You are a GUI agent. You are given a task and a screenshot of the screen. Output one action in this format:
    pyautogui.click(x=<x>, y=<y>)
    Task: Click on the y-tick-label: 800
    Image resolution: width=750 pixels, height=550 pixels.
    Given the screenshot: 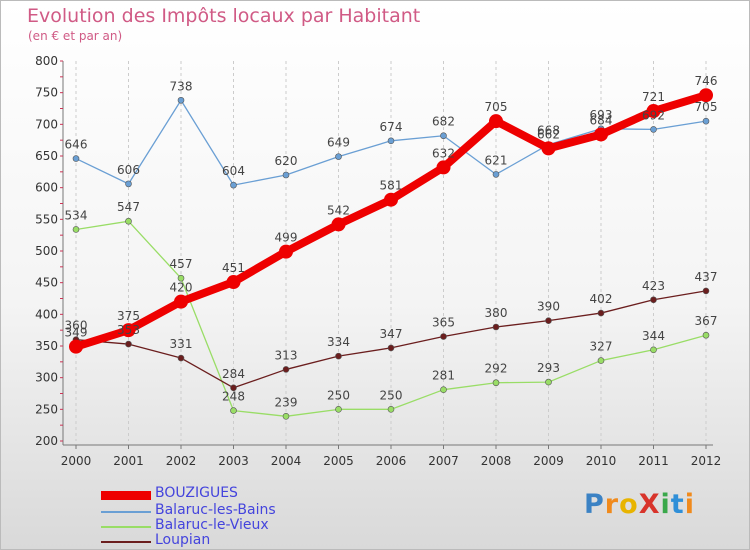 What is the action you would take?
    pyautogui.click(x=46, y=61)
    